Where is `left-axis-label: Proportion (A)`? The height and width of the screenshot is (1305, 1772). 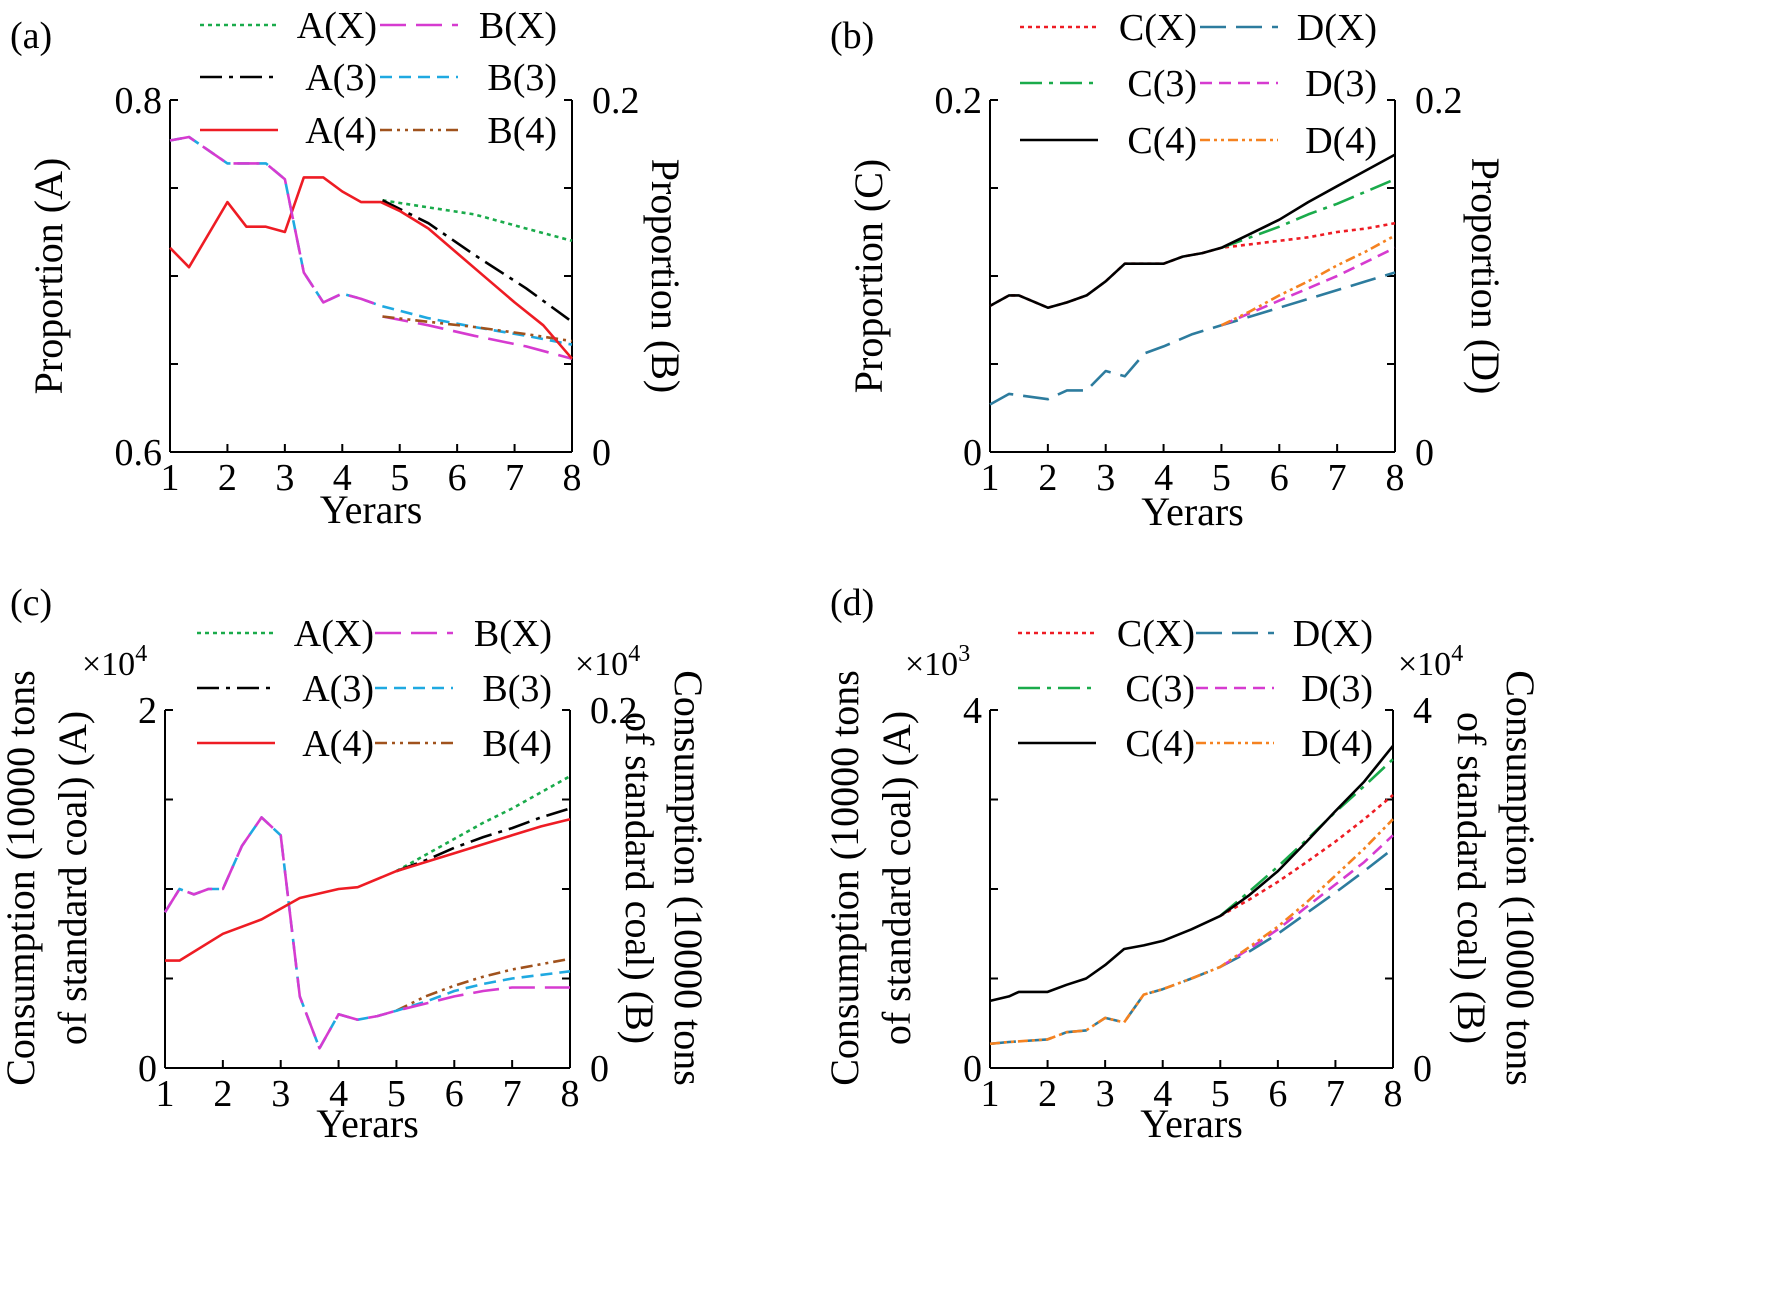
left-axis-label: Proportion (A) is located at coordinates (48, 276).